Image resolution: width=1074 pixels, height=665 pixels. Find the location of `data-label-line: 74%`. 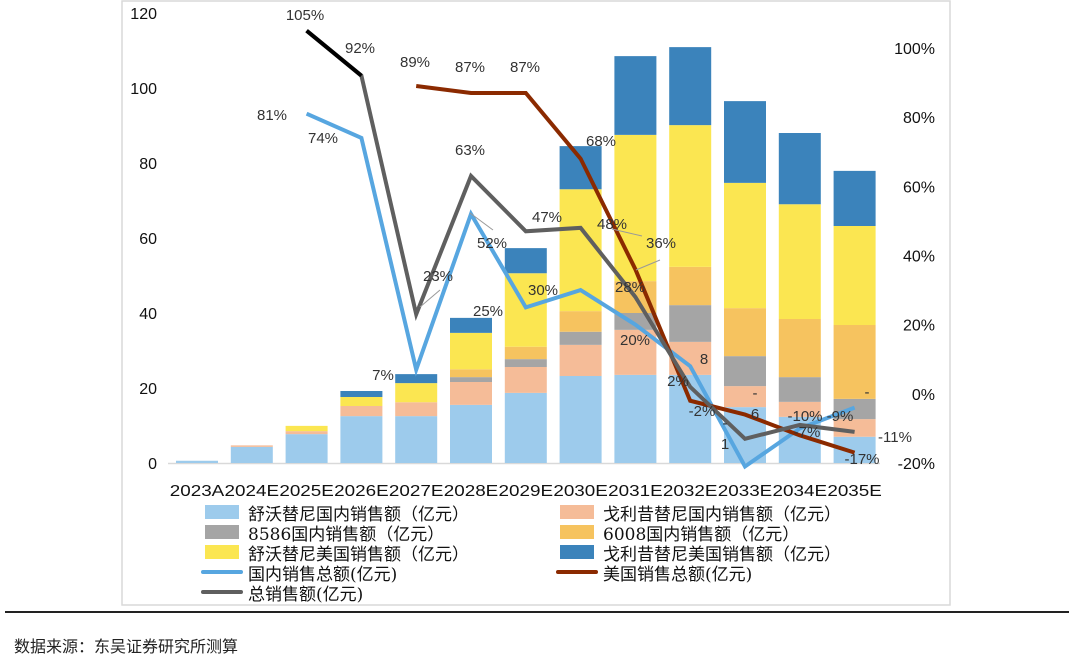

data-label-line: 74% is located at coordinates (323, 138).